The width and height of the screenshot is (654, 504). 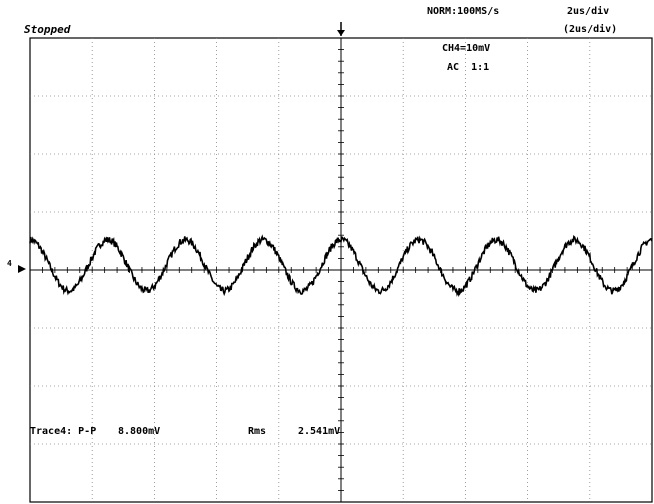 I want to click on time-per-division: 2us/div, so click(x=588, y=11).